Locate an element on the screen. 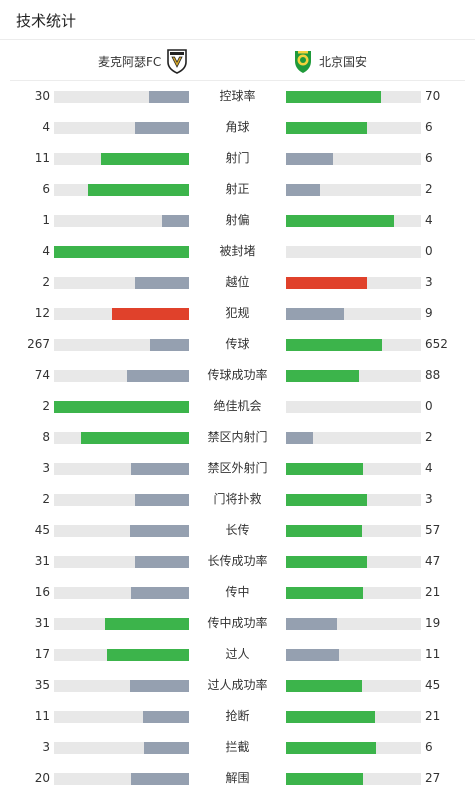  away-team: 北京国安 is located at coordinates (329, 61).